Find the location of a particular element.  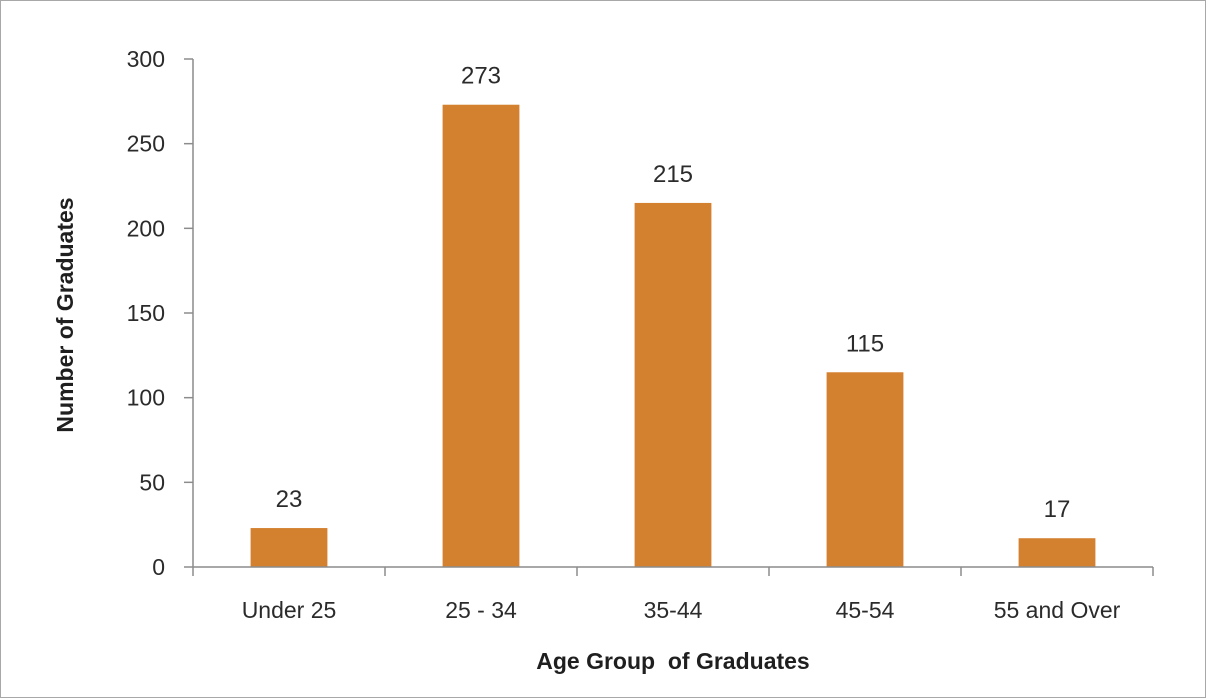

bar-value-label: 23 is located at coordinates (289, 499).